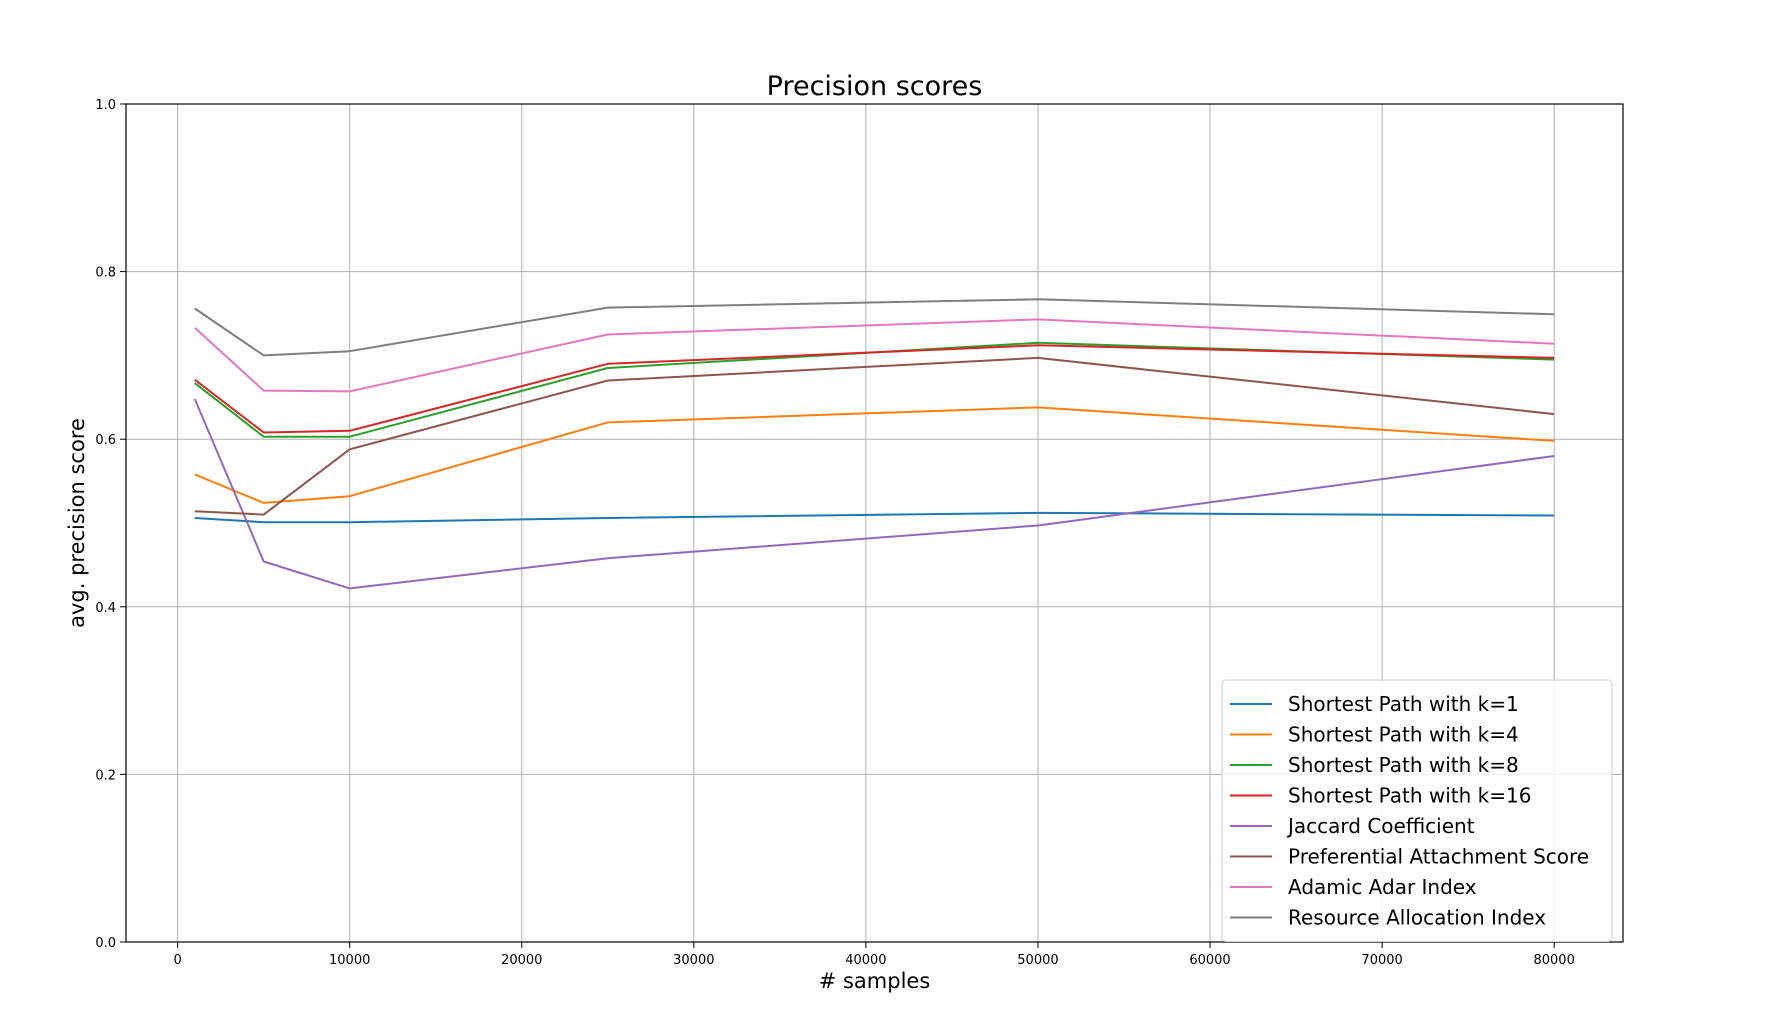  Describe the element at coordinates (1438, 857) in the screenshot. I see `legend-entry: Preferential Attachment Score` at that location.